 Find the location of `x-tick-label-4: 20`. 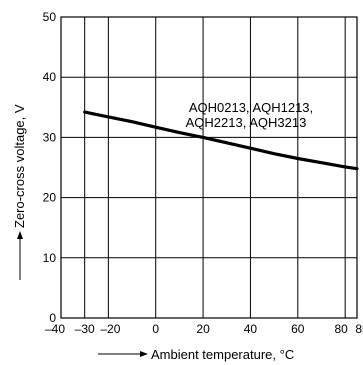

x-tick-label-4: 20 is located at coordinates (203, 329).